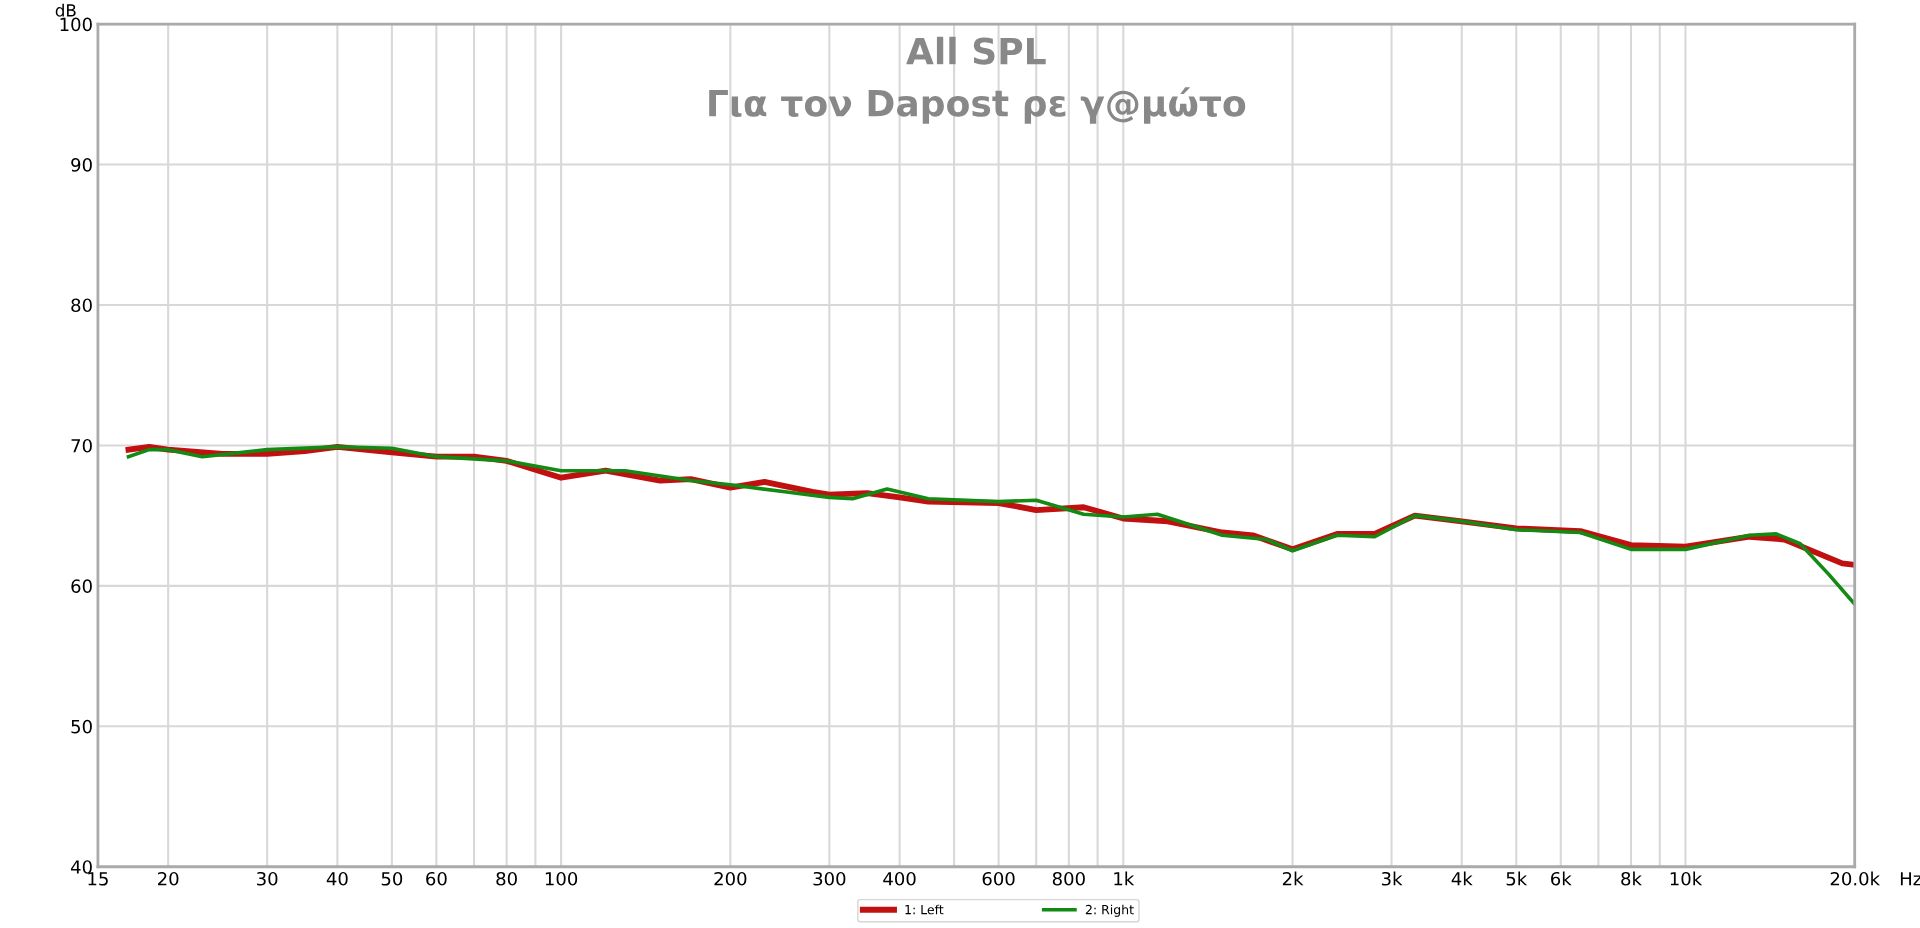 This screenshot has height=928, width=1920. What do you see at coordinates (392, 878) in the screenshot?
I see `x-tick-label: 50` at bounding box center [392, 878].